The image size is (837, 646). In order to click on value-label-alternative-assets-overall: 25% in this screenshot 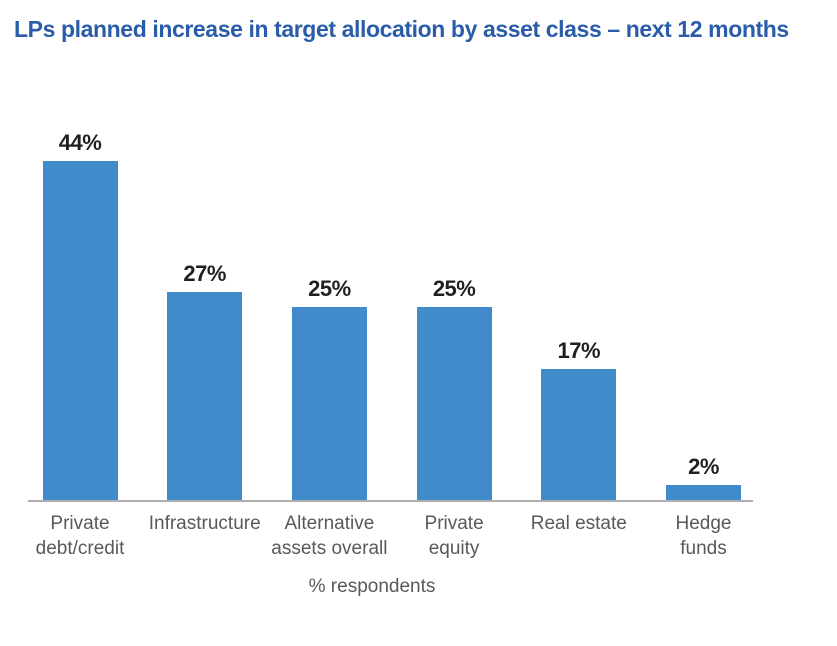, I will do `click(329, 288)`.